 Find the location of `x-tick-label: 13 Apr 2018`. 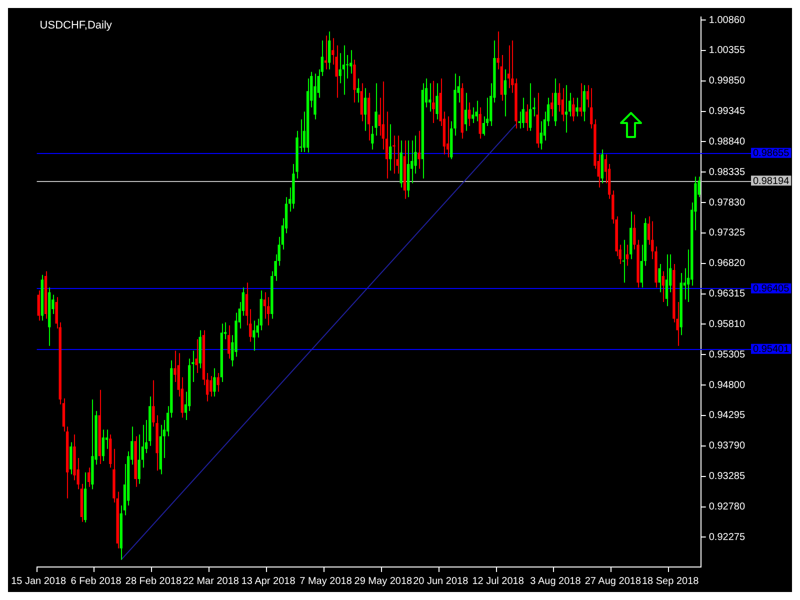

x-tick-label: 13 Apr 2018 is located at coordinates (268, 581).